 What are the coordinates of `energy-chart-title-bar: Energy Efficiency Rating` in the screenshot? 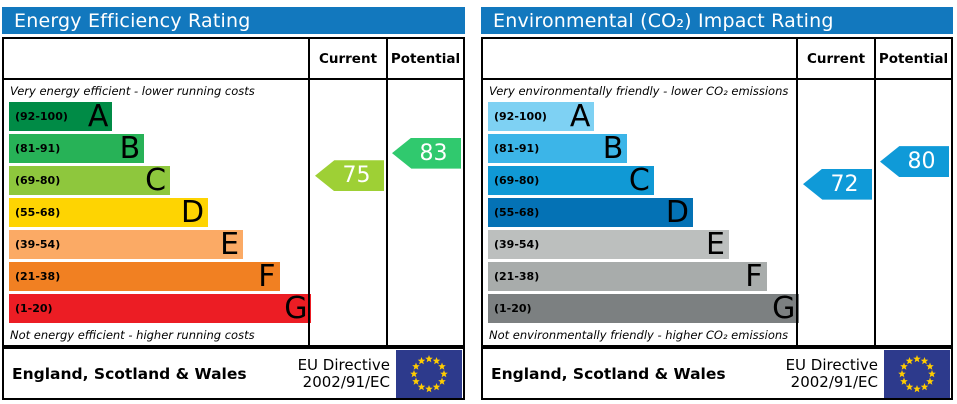 It's located at (233, 20).